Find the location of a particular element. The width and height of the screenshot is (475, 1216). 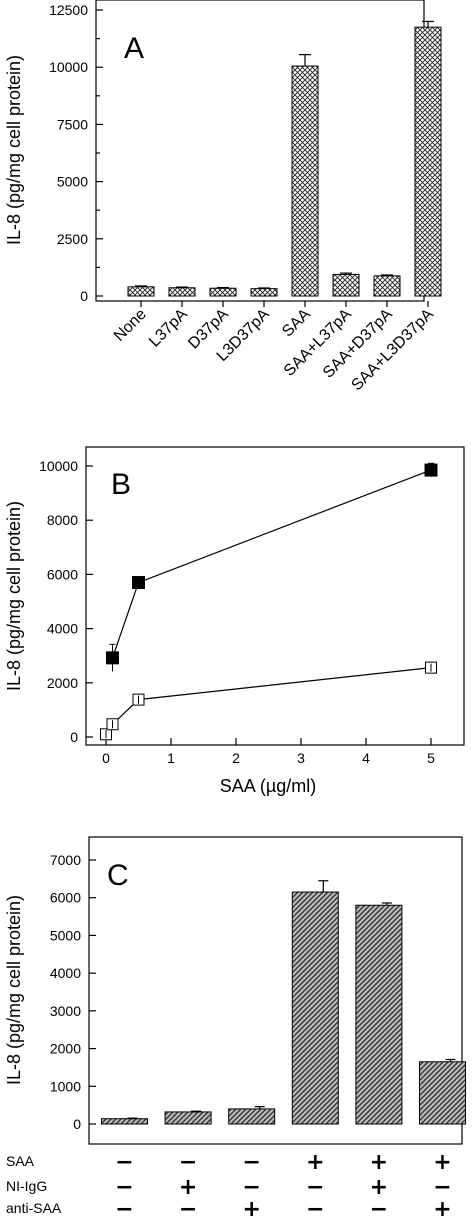

panel-a-category-label: SAA is located at coordinates (296, 323).